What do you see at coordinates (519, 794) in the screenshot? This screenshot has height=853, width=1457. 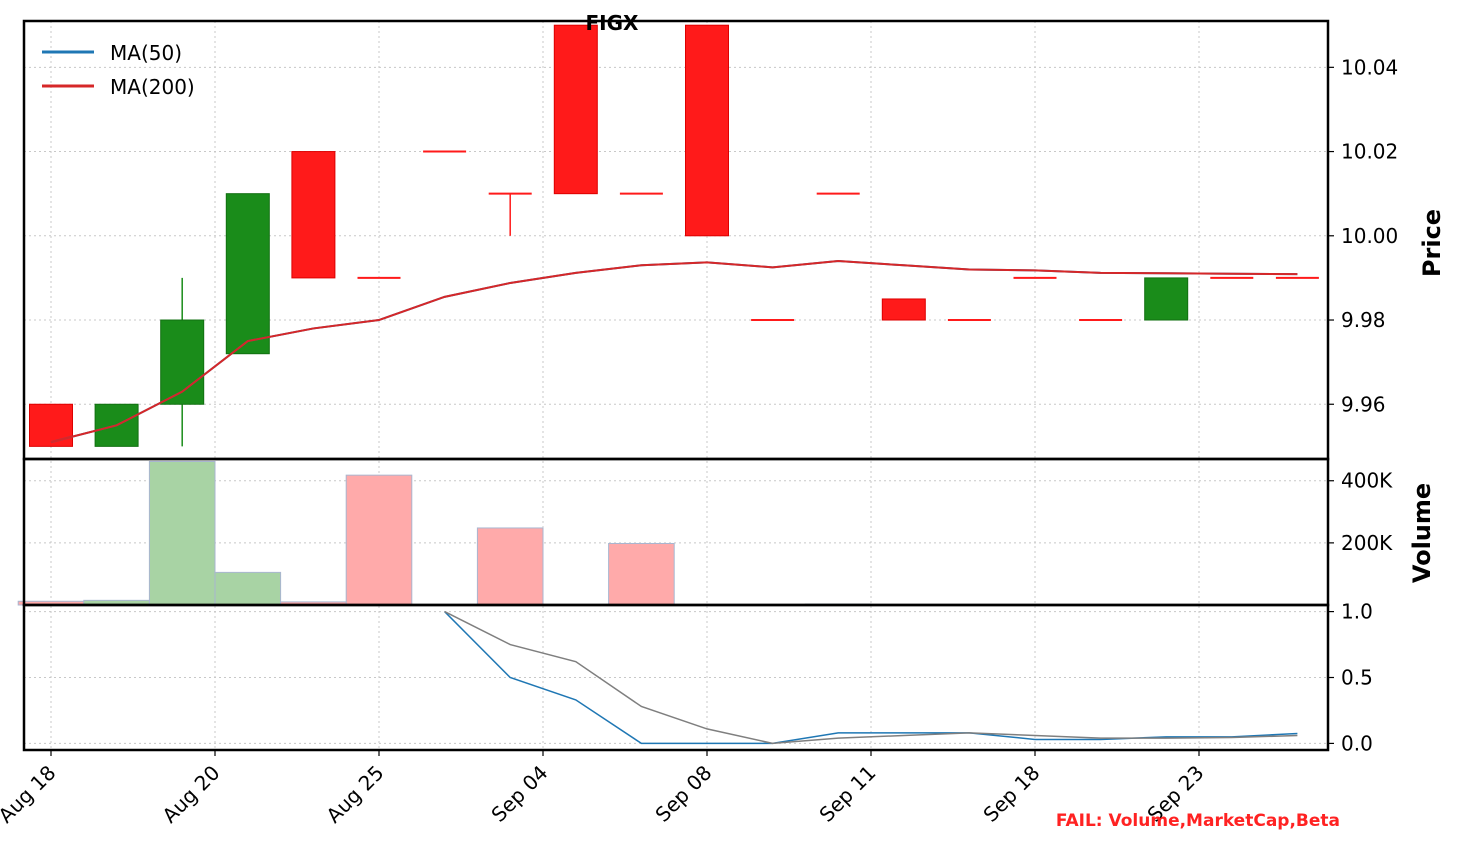 I see `x-tick-label: Sep 04` at bounding box center [519, 794].